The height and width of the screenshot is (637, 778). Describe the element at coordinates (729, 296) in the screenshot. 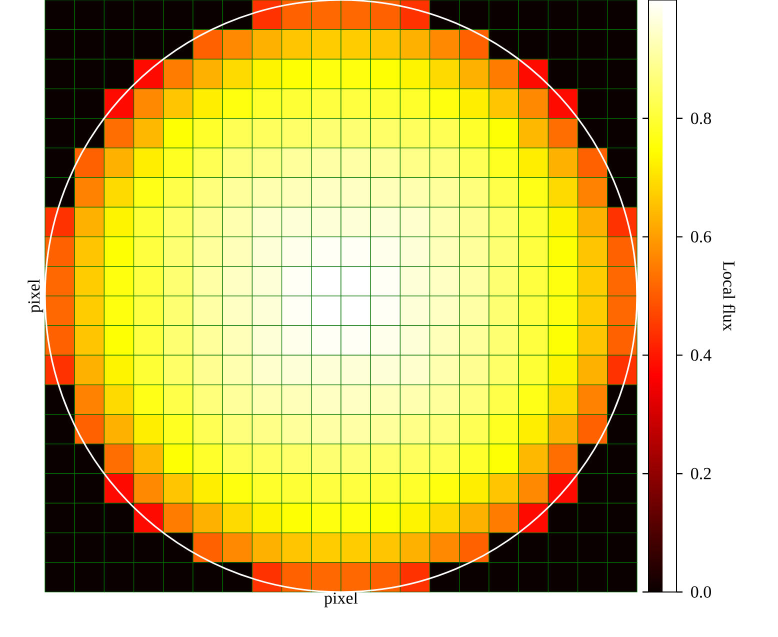

I see `color-bar-title: Local flux` at that location.